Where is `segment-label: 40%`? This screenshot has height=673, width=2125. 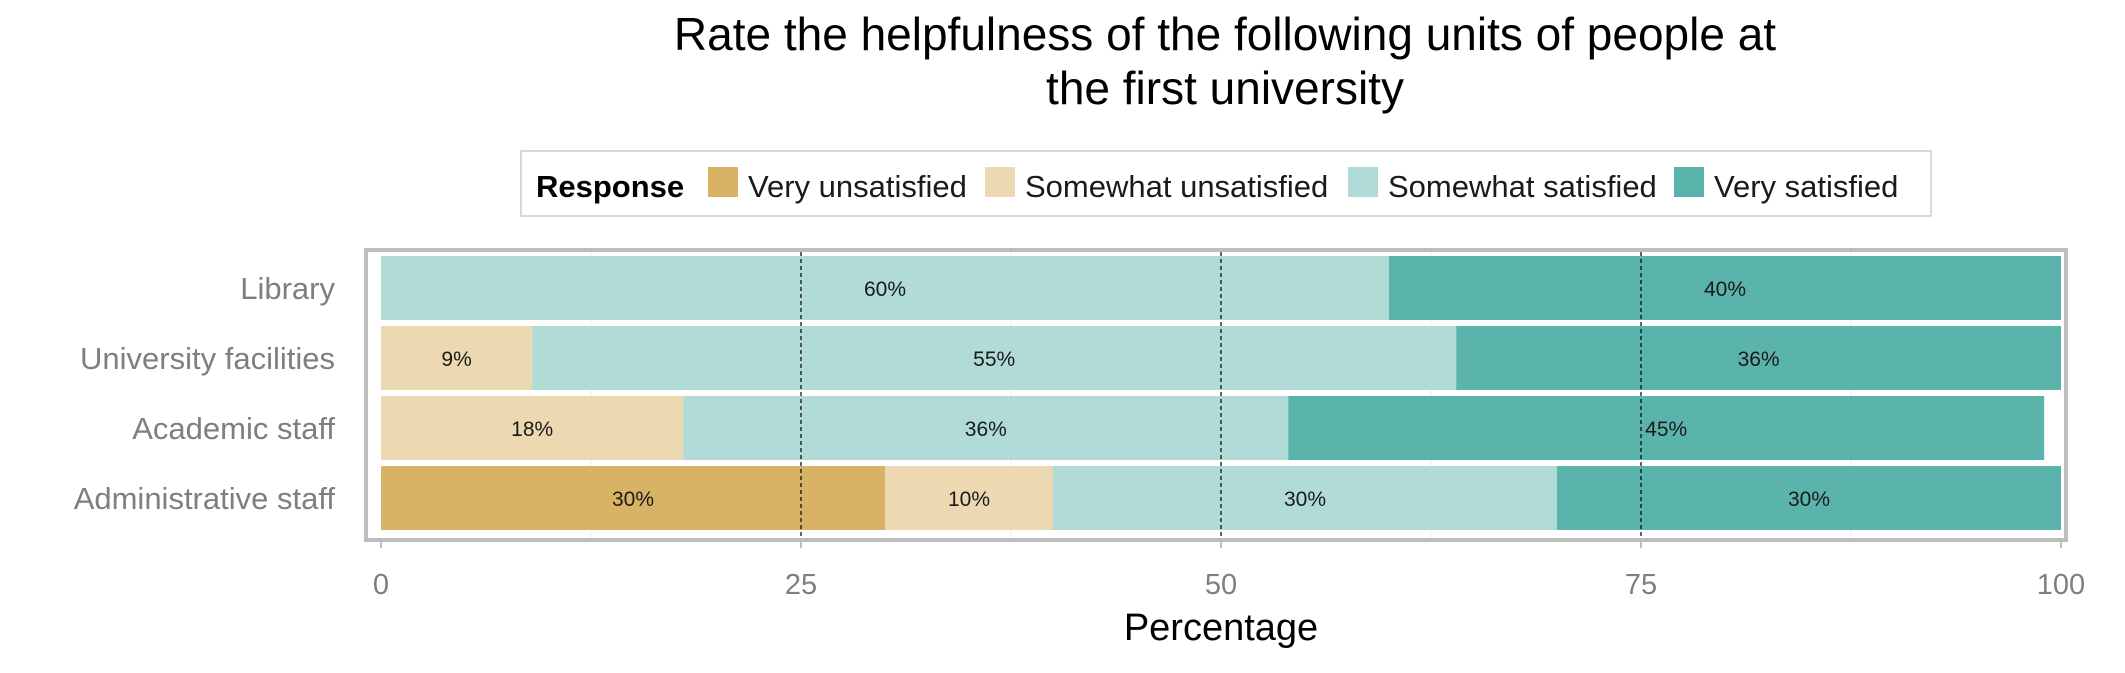 segment-label: 40% is located at coordinates (1725, 289).